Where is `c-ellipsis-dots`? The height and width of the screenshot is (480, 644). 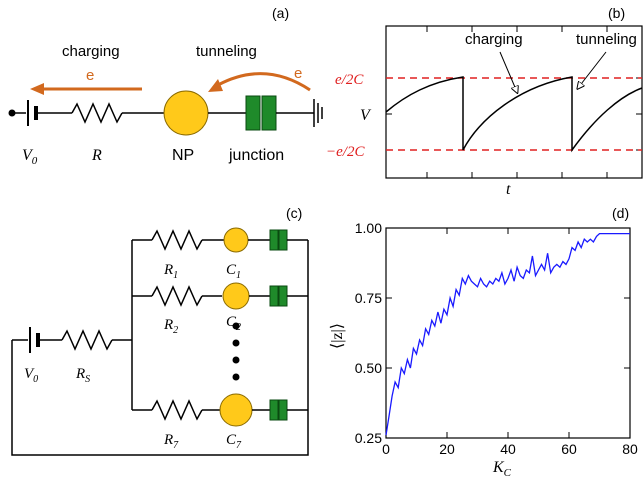 c-ellipsis-dots is located at coordinates (236, 351).